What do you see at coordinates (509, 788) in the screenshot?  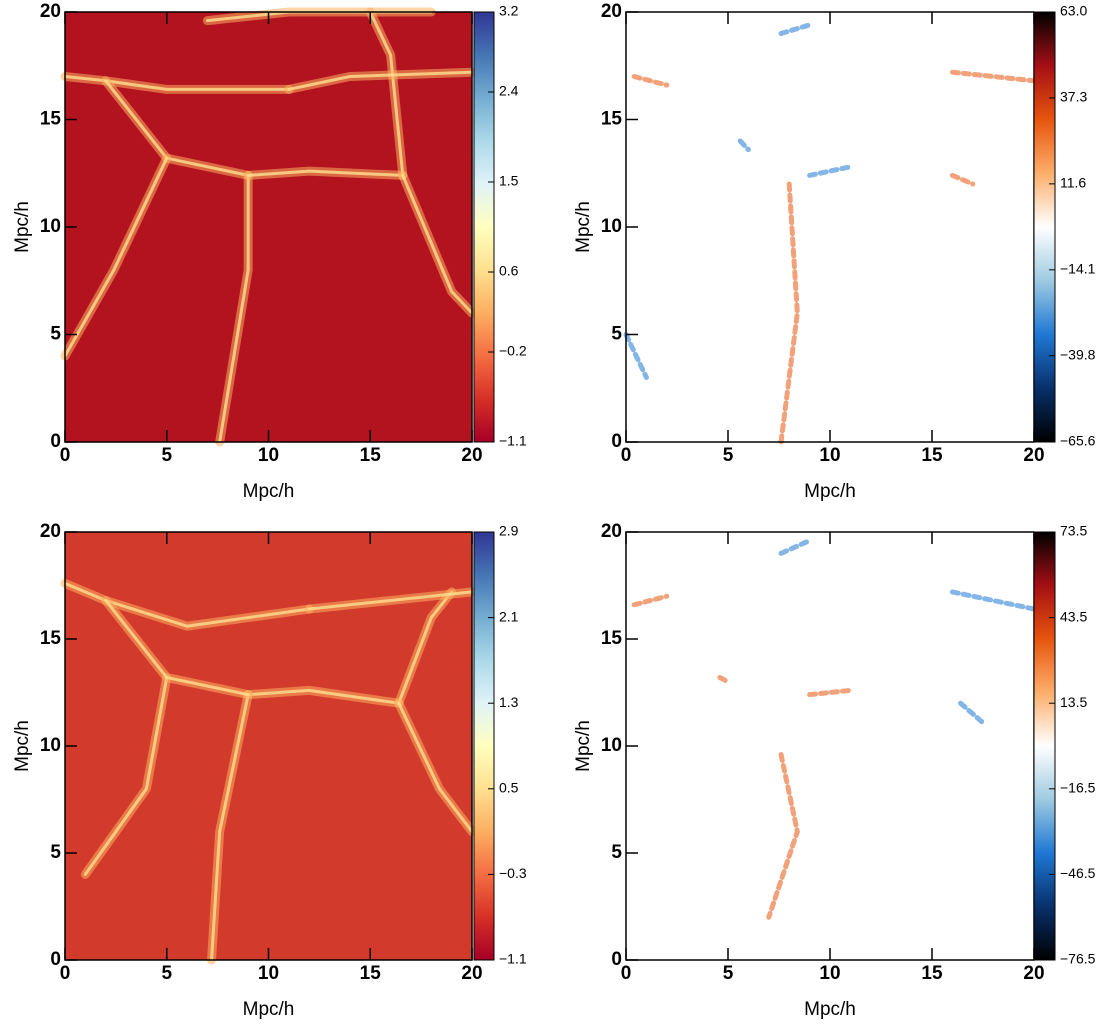 I see `colorbar-tick-label: 0.5` at bounding box center [509, 788].